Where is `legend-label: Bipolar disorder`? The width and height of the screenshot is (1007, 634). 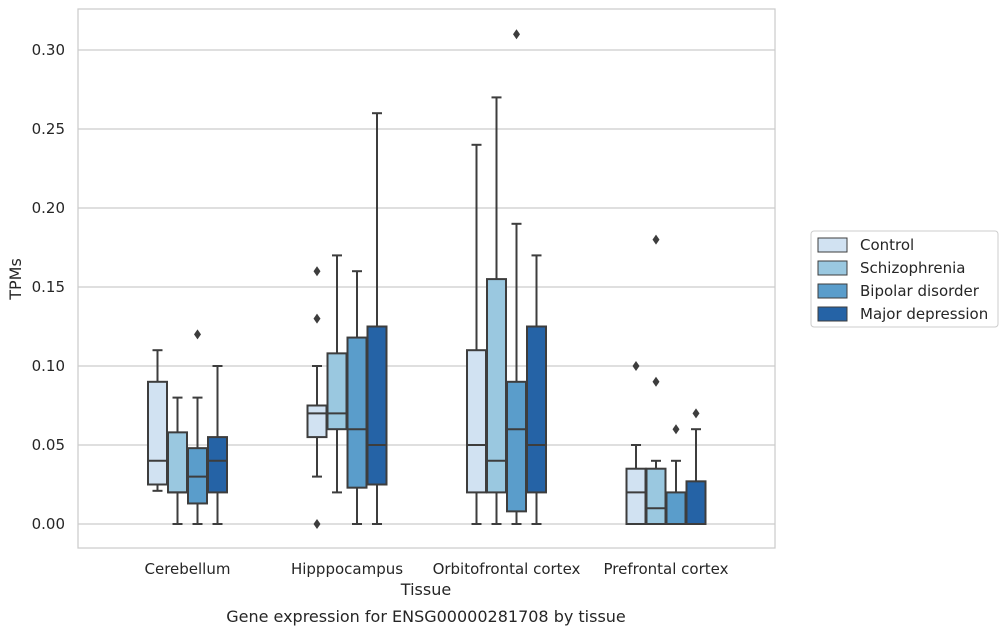
legend-label: Bipolar disorder is located at coordinates (920, 291).